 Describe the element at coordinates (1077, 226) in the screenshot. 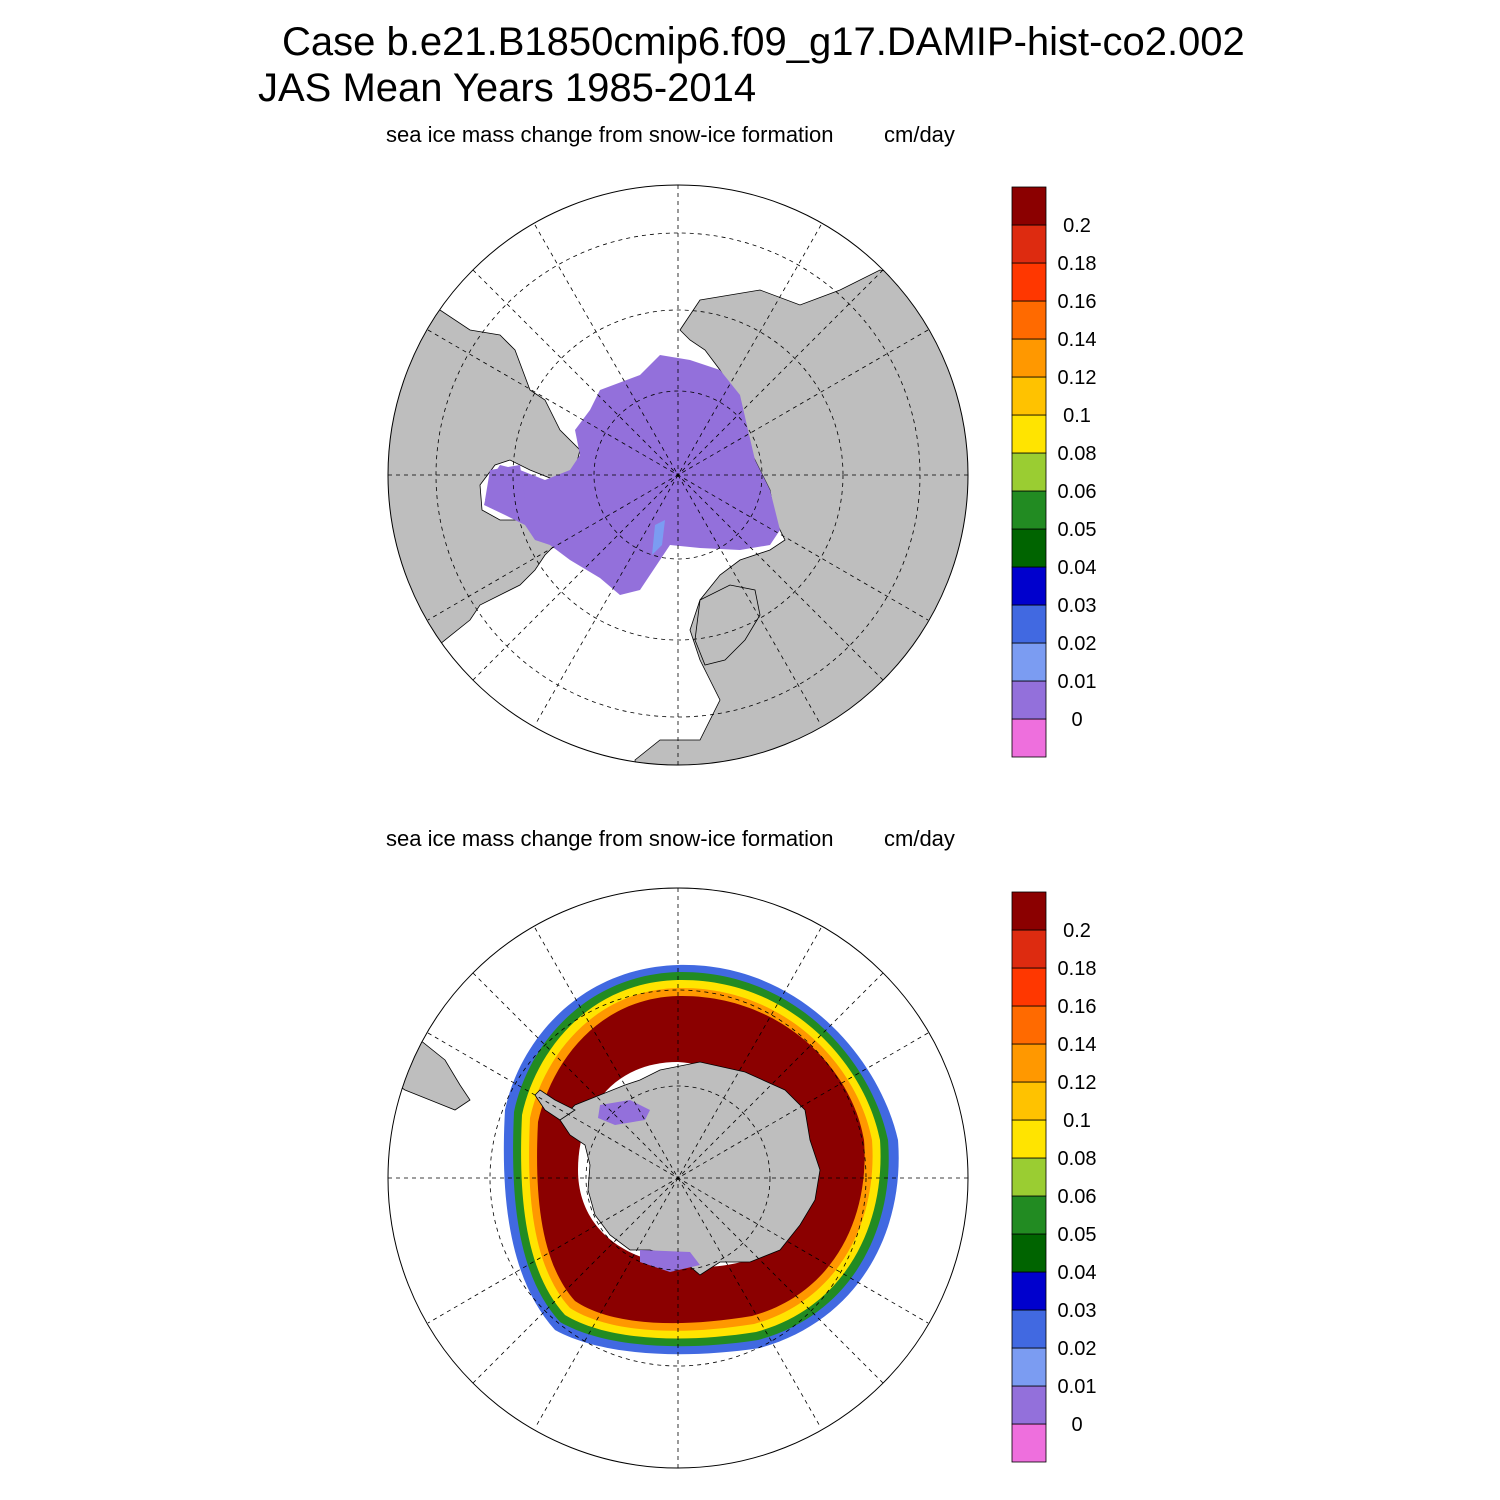

I see `north-colorbar-tick-label: 0.2` at that location.